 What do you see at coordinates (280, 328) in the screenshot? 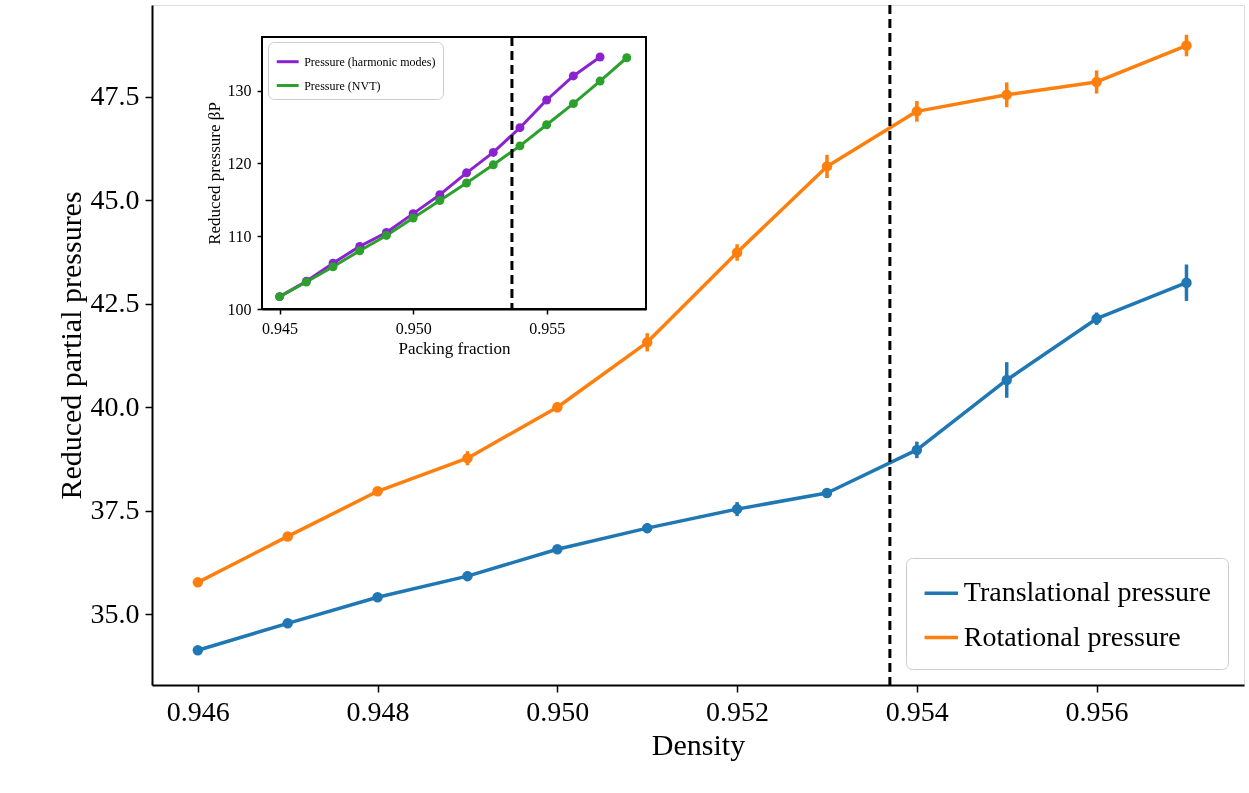
I see `x-tick-label: 0.945` at bounding box center [280, 328].